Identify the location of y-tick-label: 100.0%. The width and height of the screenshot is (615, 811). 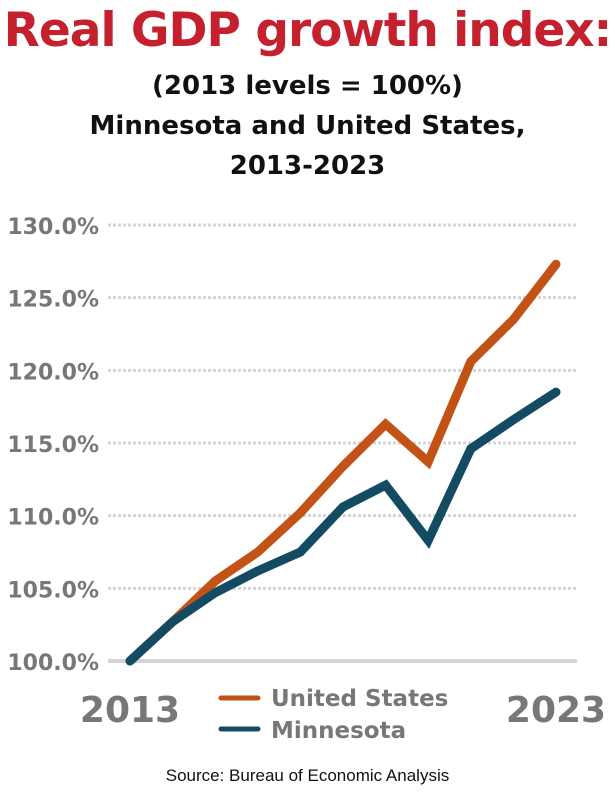
(53, 663).